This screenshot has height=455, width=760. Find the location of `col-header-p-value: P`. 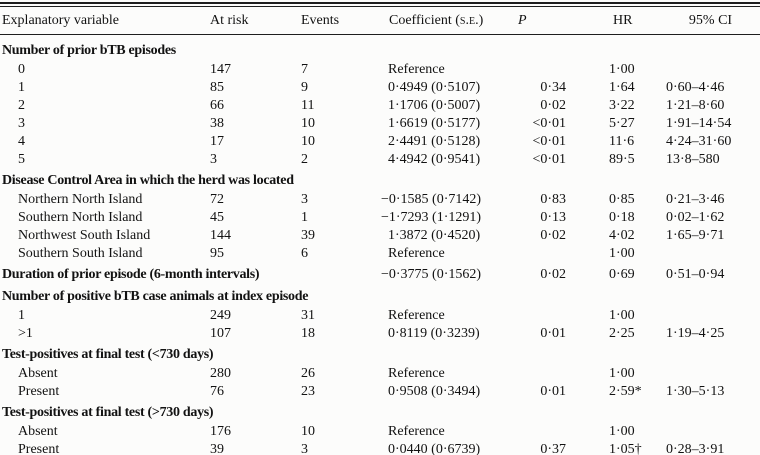

col-header-p-value: P is located at coordinates (558, 21).